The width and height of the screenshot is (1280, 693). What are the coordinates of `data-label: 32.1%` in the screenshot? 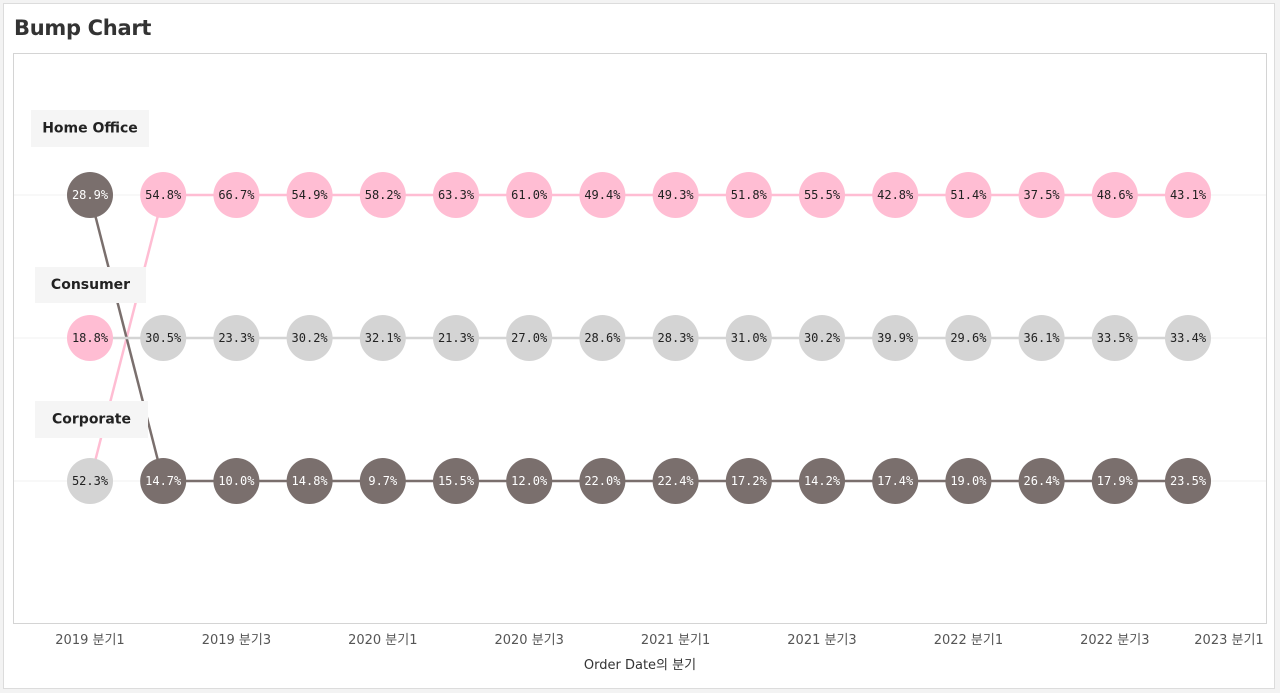 It's located at (383, 338).